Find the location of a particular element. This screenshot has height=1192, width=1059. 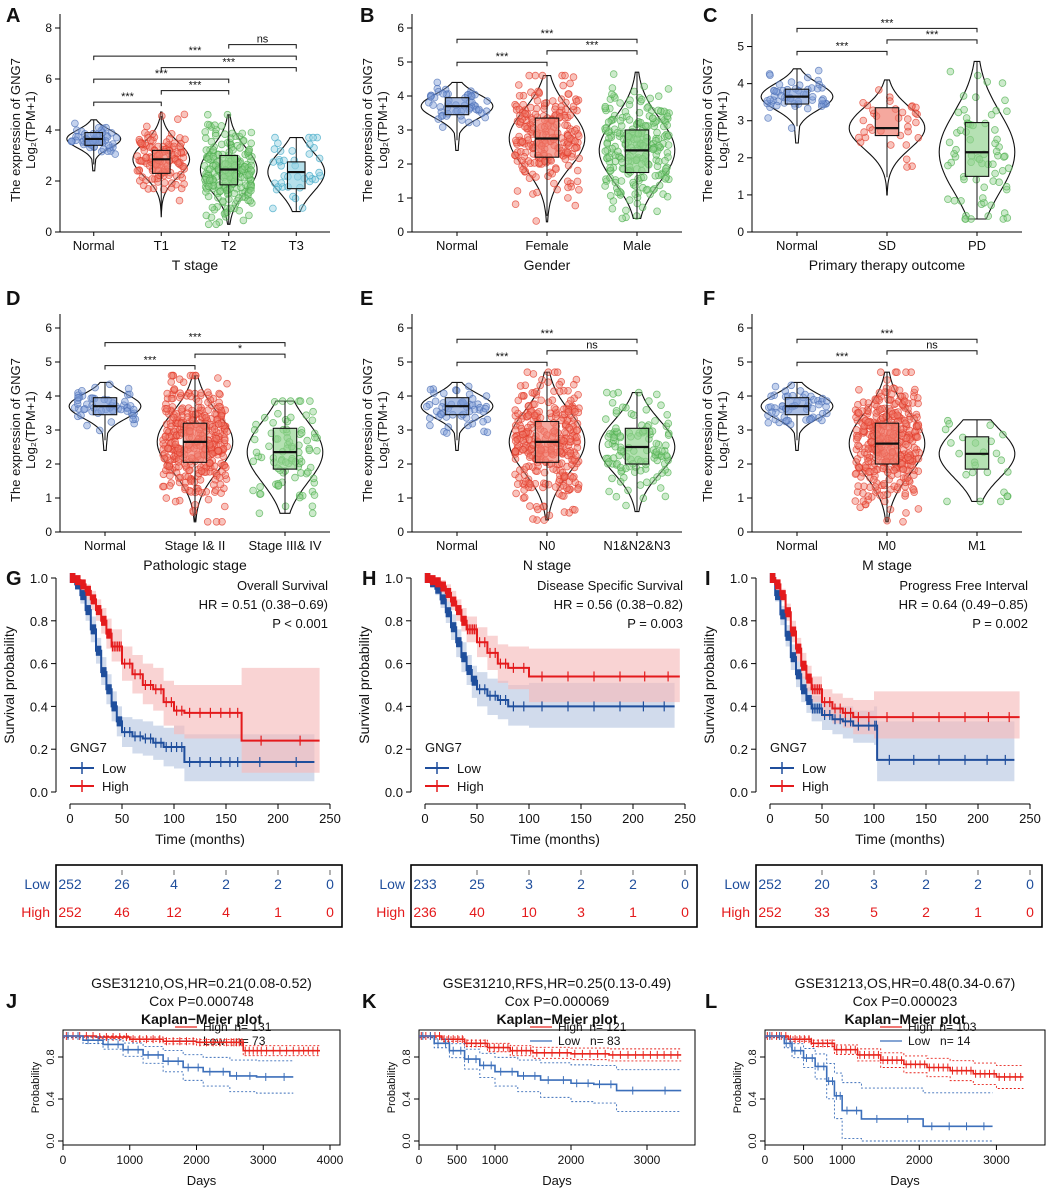

risk-count-high: 4 is located at coordinates (226, 912).